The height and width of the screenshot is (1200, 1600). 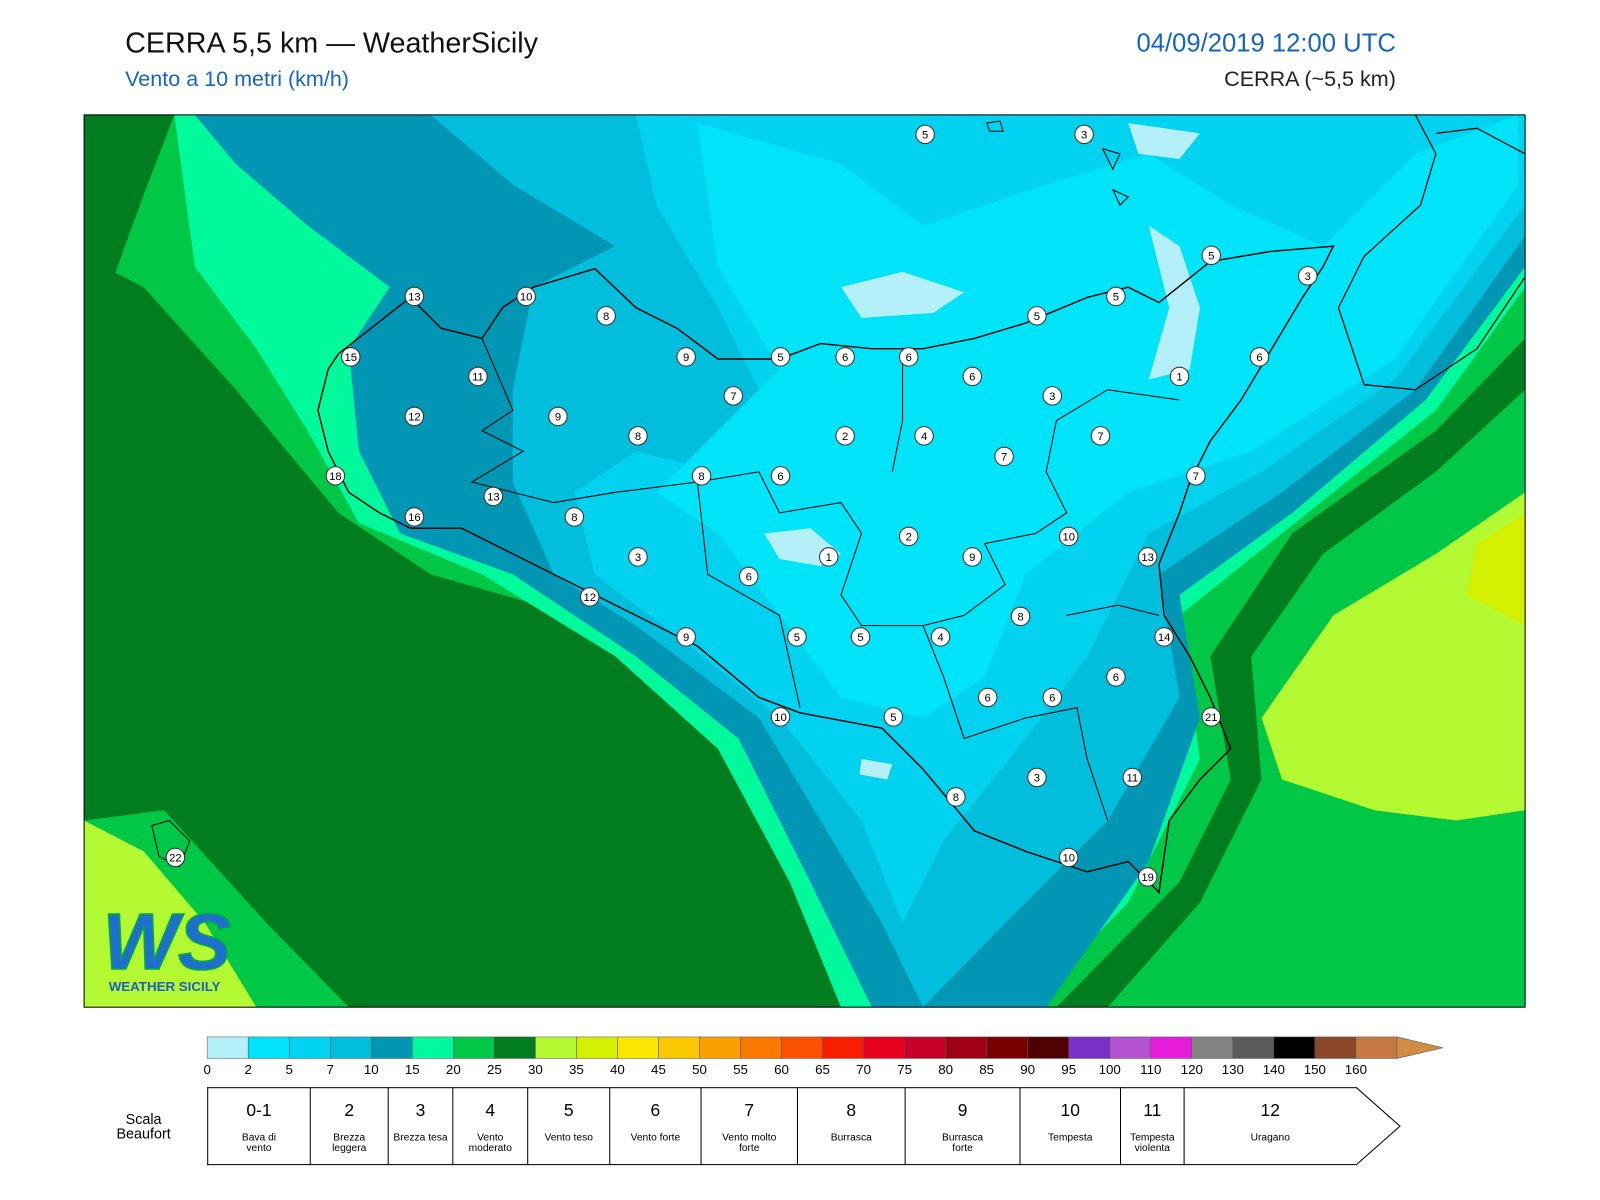 I want to click on colorbar-tick-label: 7, so click(x=330, y=1069).